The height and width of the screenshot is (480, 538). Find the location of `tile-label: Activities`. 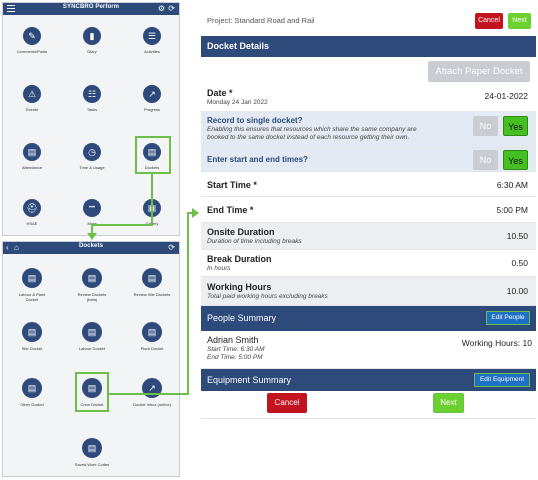

tile-label: Activities is located at coordinates (152, 51).